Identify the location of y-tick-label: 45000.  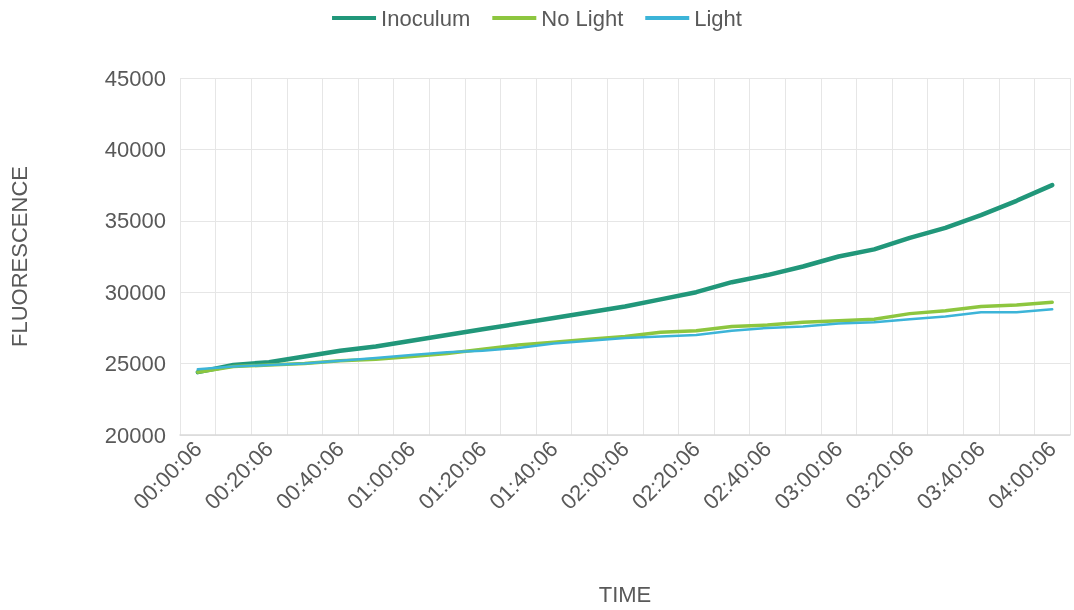
(135, 78).